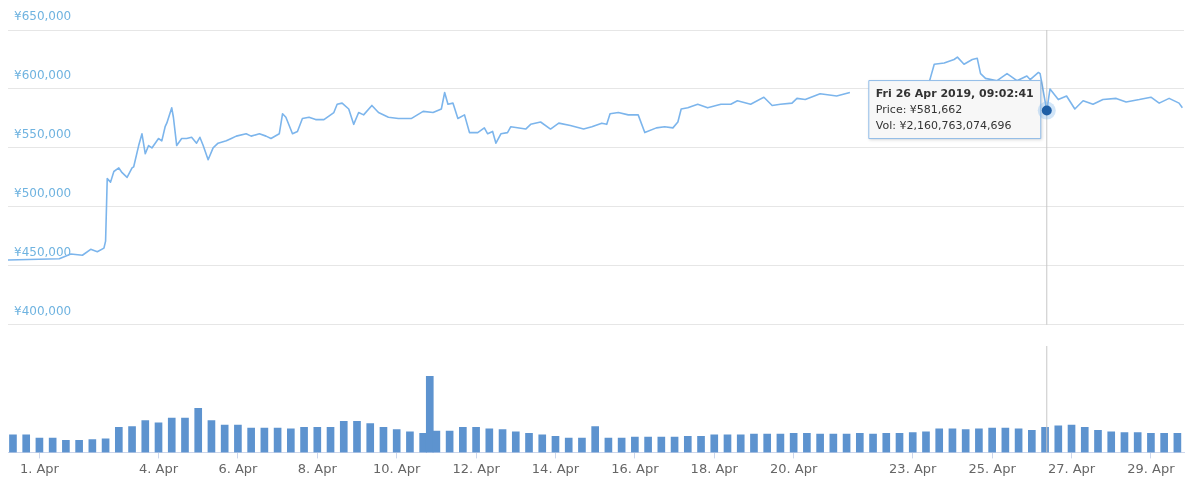  I want to click on x-tick-label: 29. Apr, so click(1151, 468).